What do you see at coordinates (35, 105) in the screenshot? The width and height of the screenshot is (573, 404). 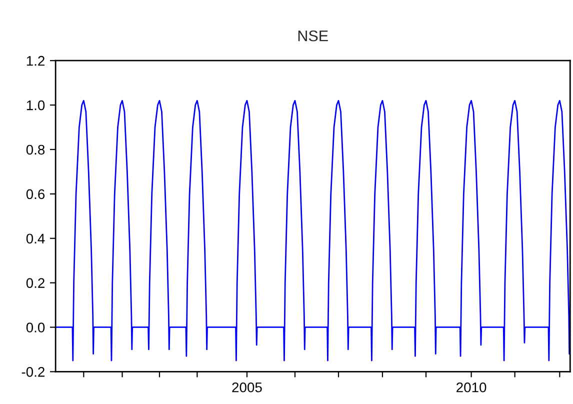 I see `y-tick-label: 1.0` at bounding box center [35, 105].